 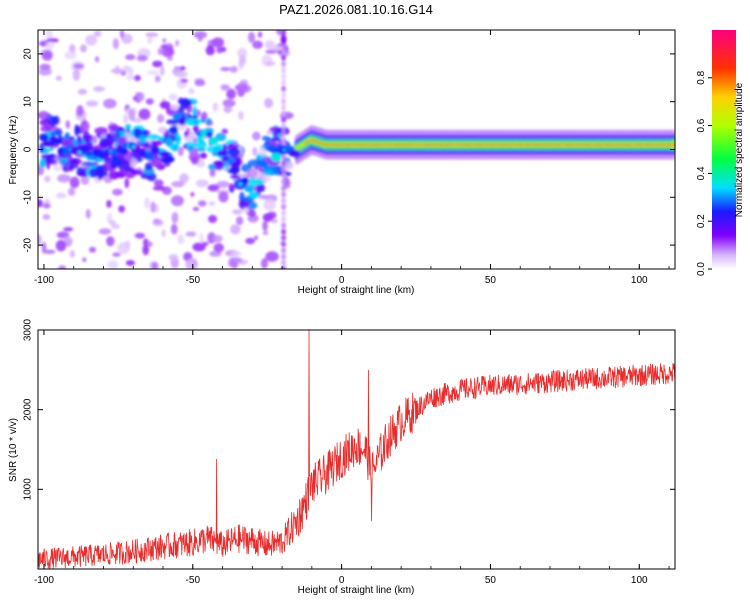 I want to click on snr-x-tick-label: -100, so click(x=44, y=580).